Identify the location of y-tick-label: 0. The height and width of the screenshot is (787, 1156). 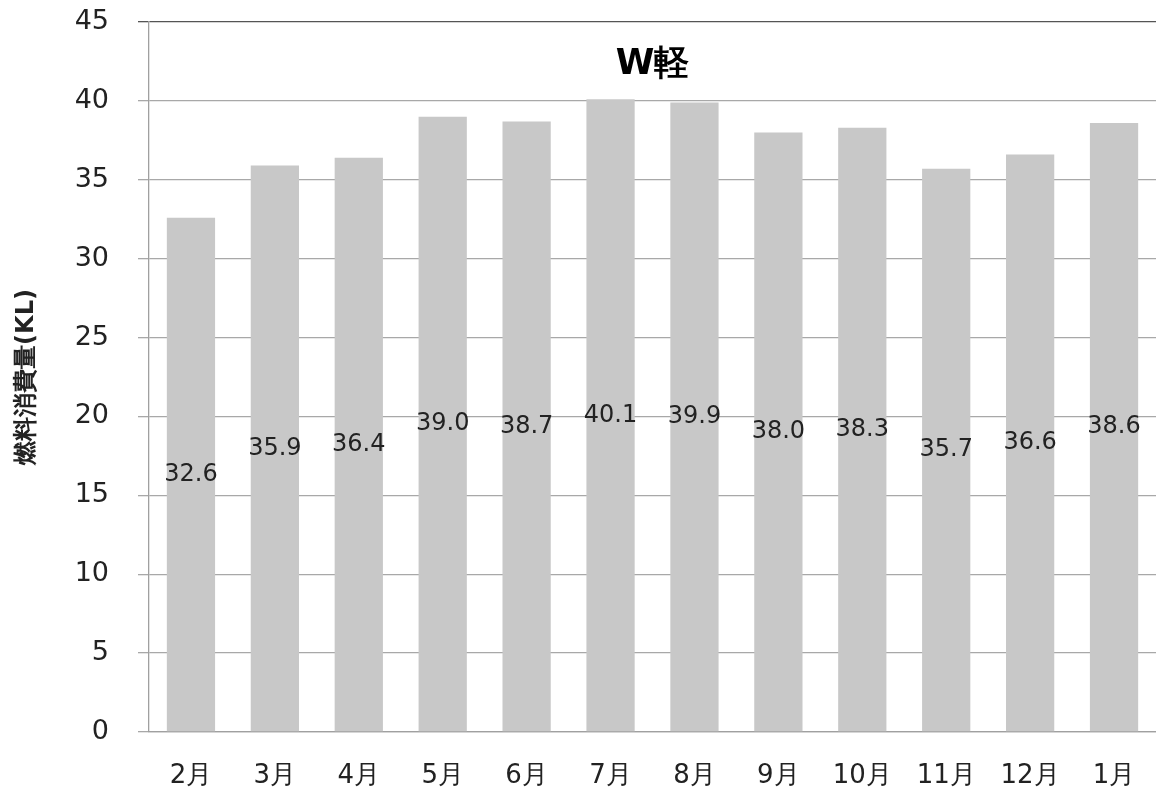
(100, 730).